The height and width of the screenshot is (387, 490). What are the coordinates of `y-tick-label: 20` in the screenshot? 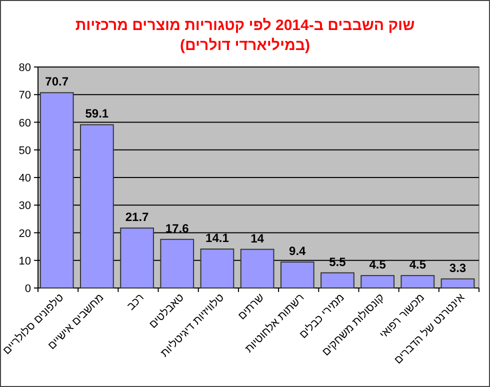 It's located at (24, 234).